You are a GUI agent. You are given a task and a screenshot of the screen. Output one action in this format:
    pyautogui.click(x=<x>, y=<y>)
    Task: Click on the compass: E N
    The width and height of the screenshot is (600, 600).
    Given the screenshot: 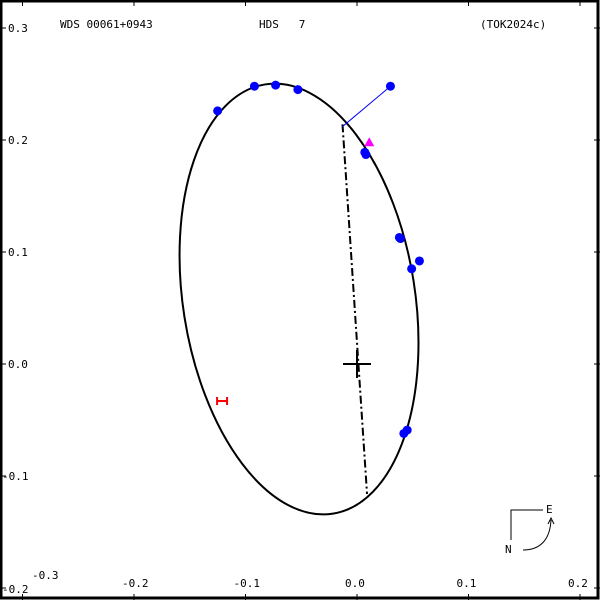 What is the action you would take?
    pyautogui.click(x=530, y=529)
    